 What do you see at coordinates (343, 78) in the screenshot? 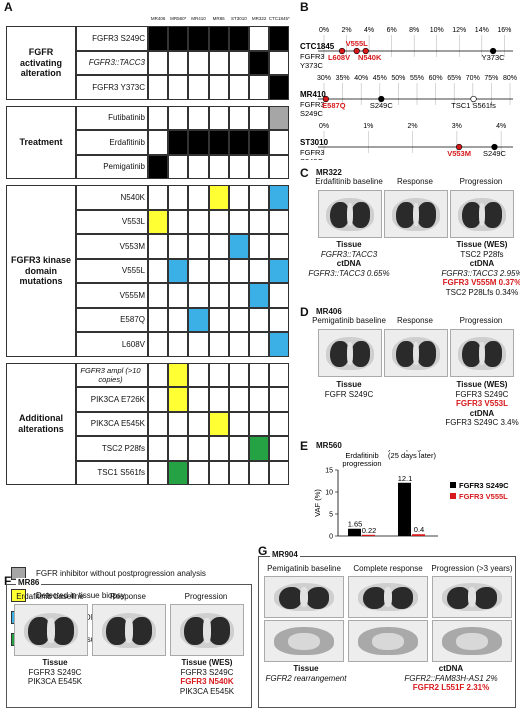
I see `axis-tick-label: 35%` at bounding box center [343, 78].